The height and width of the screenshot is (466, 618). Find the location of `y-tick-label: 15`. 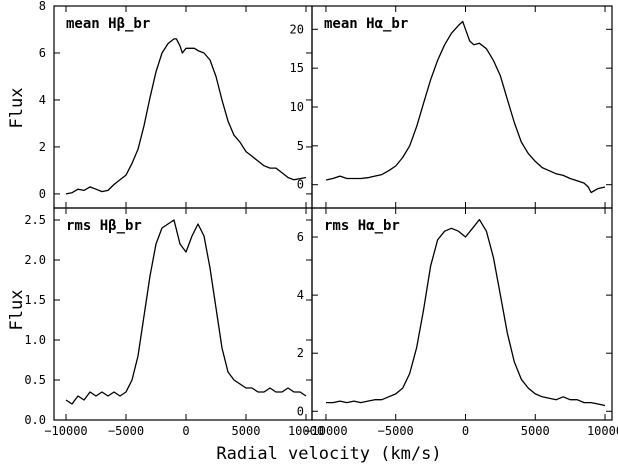

y-tick-label: 15 is located at coordinates (297, 68).